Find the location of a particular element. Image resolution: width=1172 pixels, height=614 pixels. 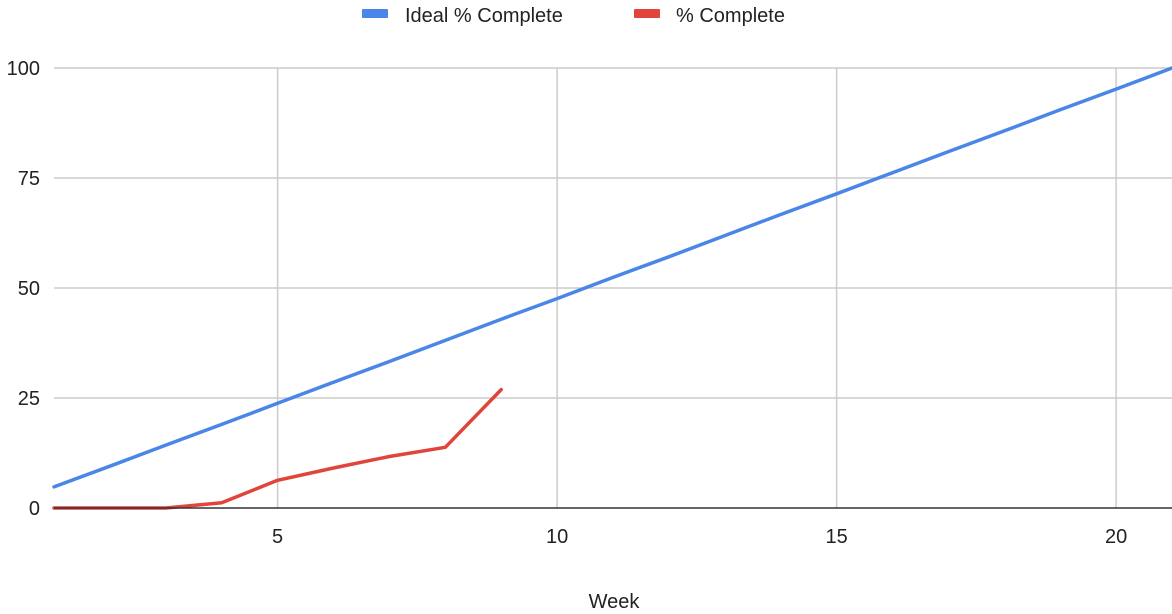

x-tick-label: 15 is located at coordinates (836, 537).